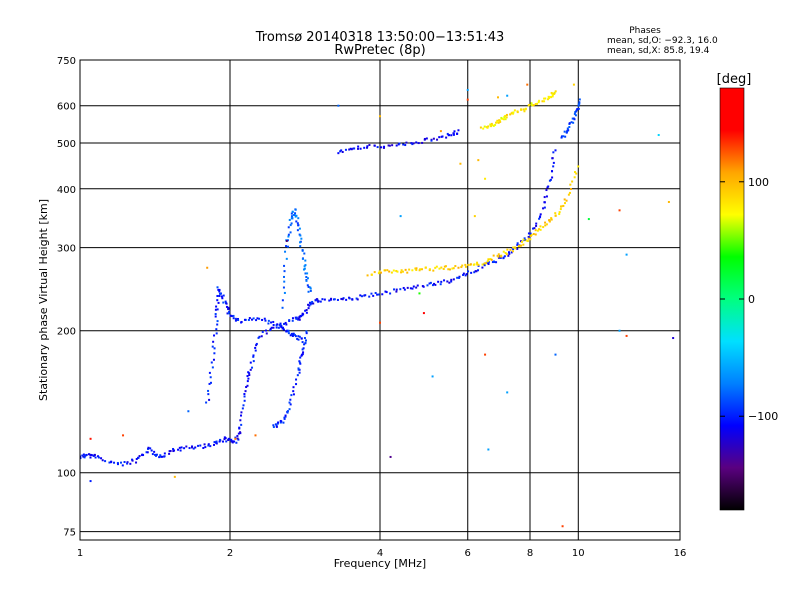 The height and width of the screenshot is (600, 800). What do you see at coordinates (69, 533) in the screenshot?
I see `y-tick-label: 75` at bounding box center [69, 533].